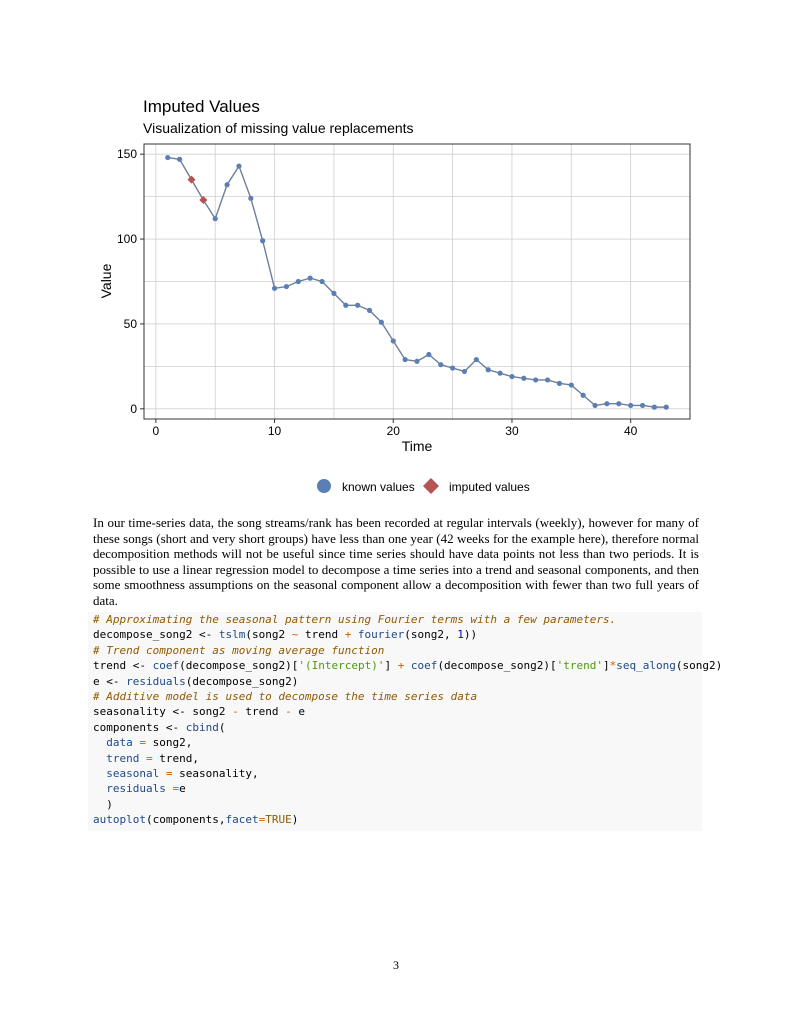 This screenshot has height=1024, width=792. Describe the element at coordinates (203, 200) in the screenshot. I see `imputed-value-point` at that location.